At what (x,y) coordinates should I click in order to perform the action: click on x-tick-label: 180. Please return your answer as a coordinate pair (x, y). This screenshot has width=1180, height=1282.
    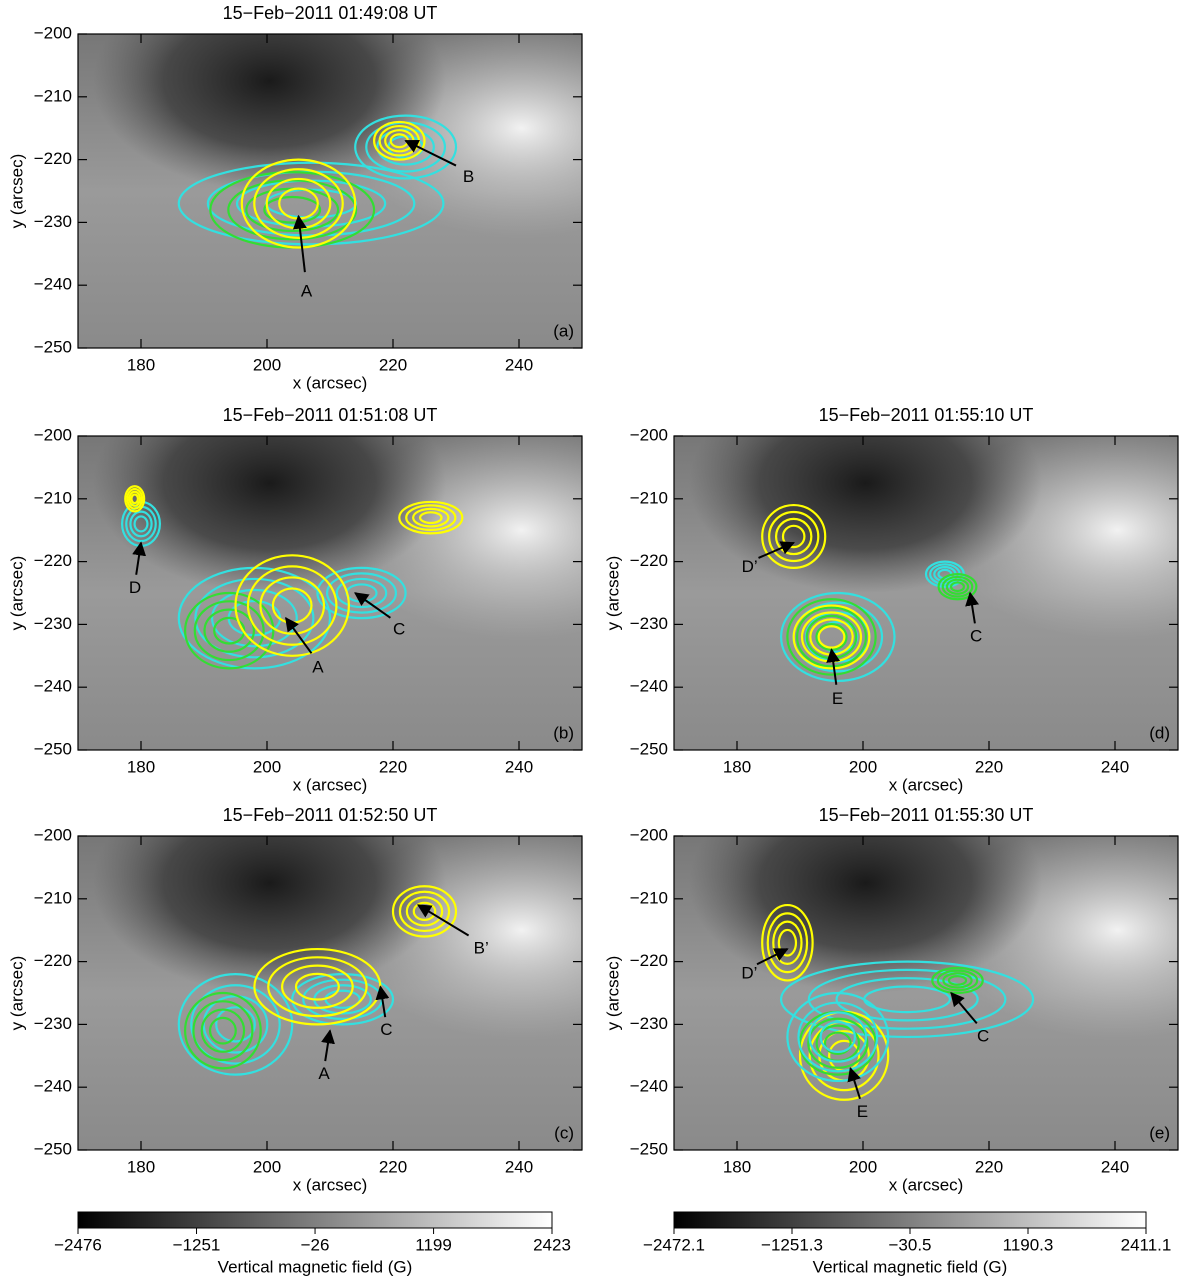
    Looking at the image, I should click on (737, 1166).